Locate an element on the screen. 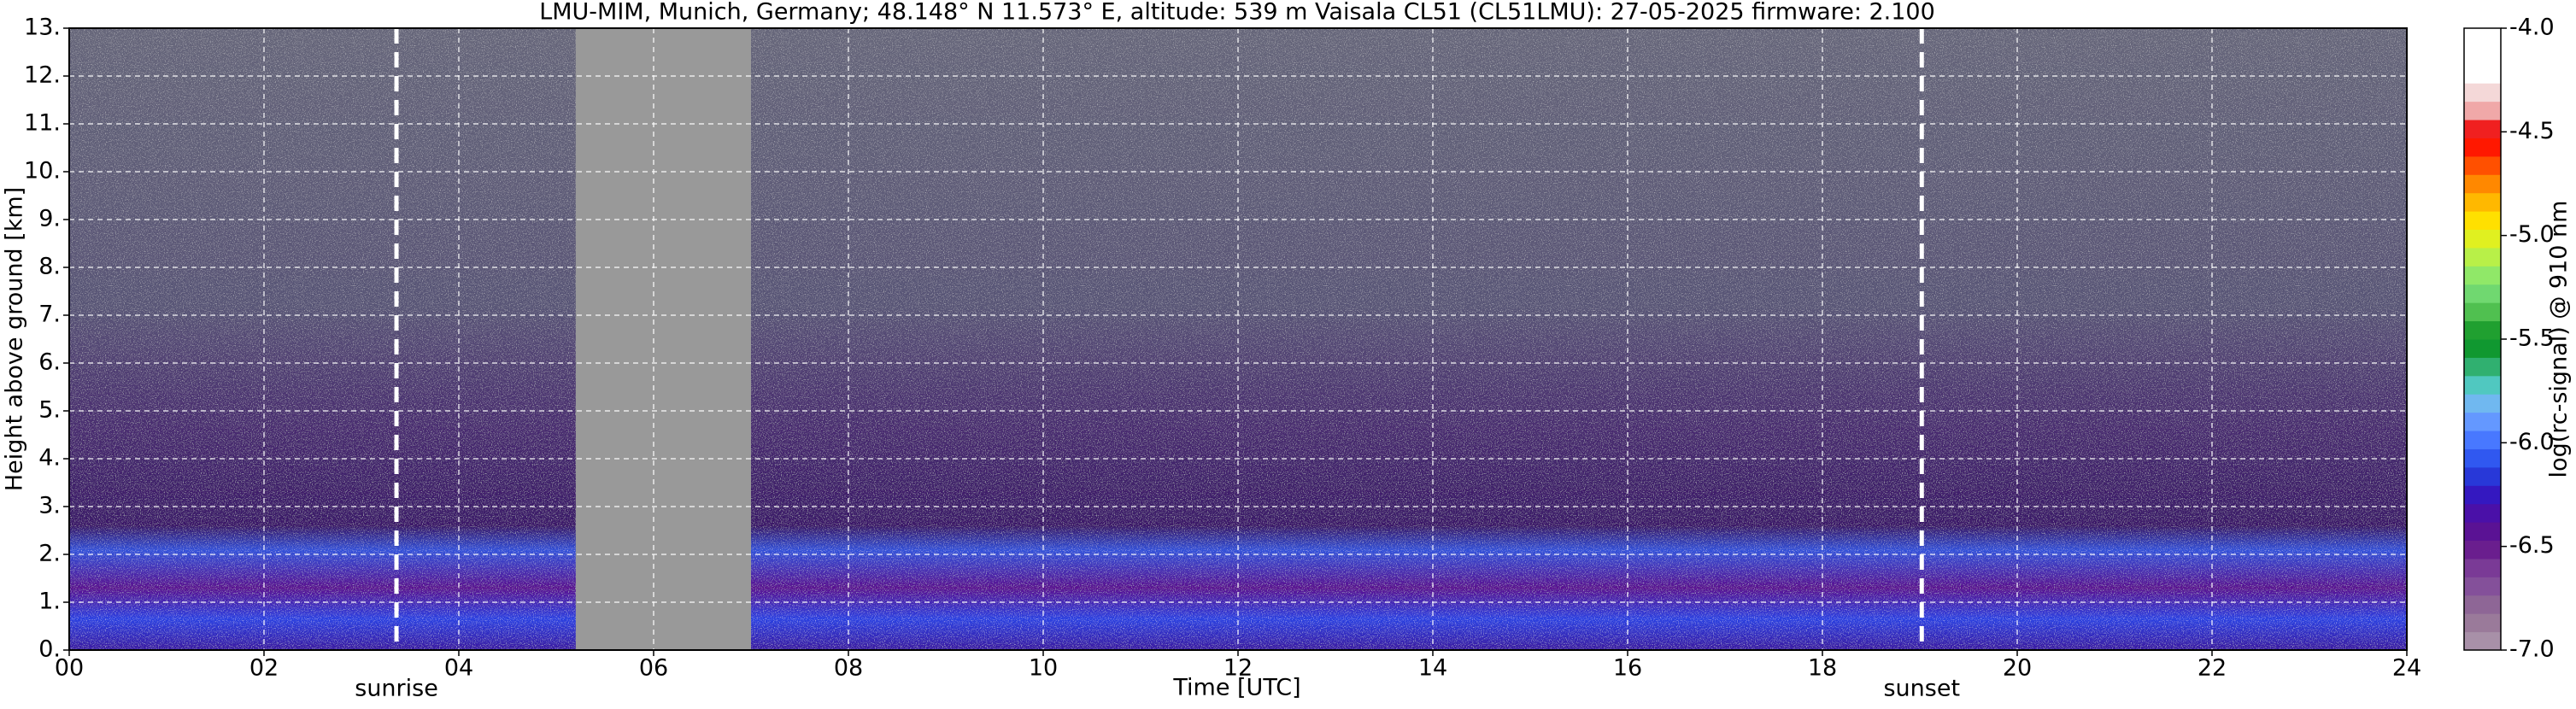 The height and width of the screenshot is (709, 2576). colorbar-label: log(rc-signal) @ 910 nm is located at coordinates (2559, 339).